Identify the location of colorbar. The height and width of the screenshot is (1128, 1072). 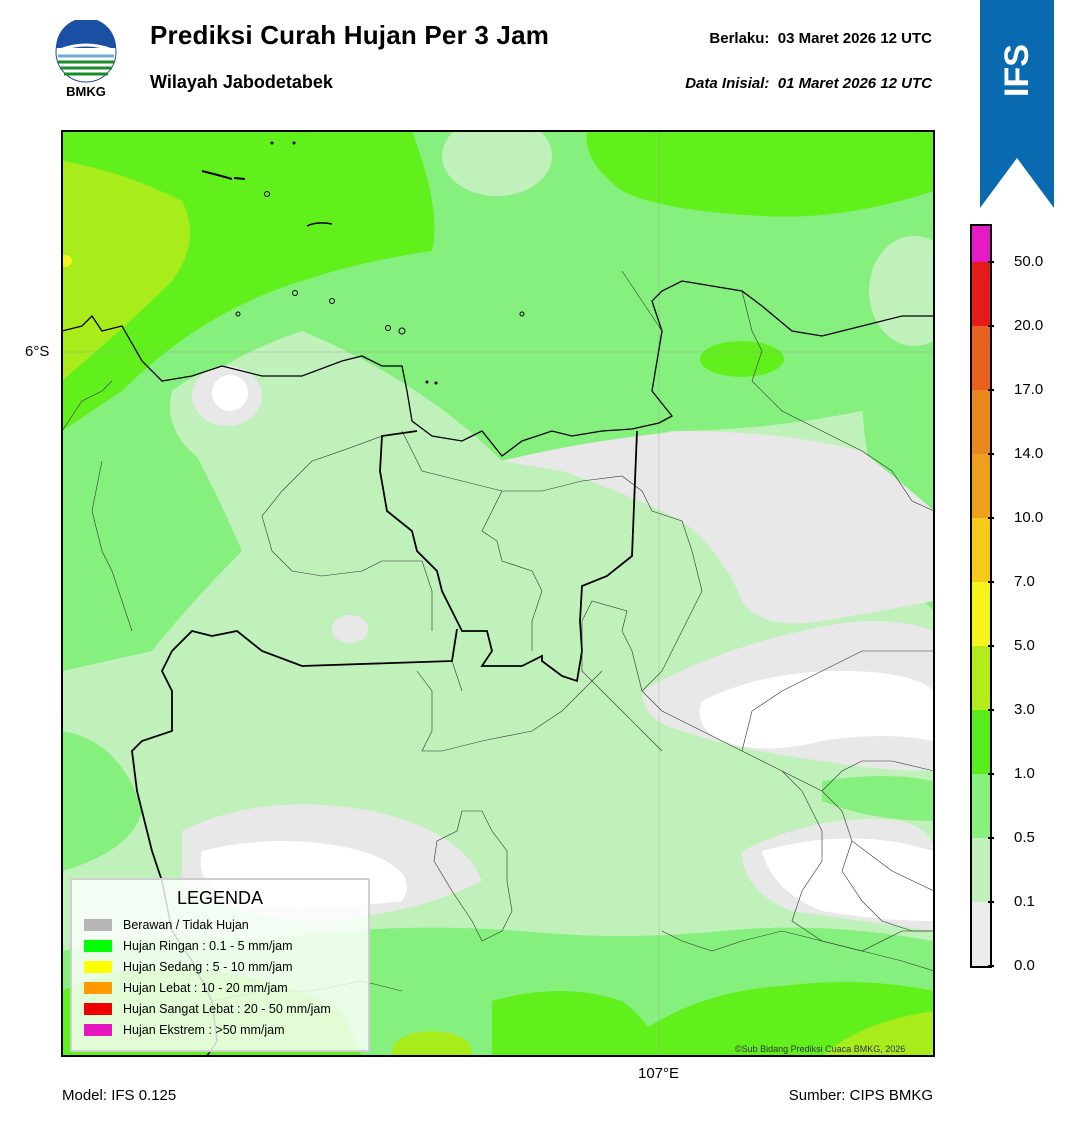
(981, 596).